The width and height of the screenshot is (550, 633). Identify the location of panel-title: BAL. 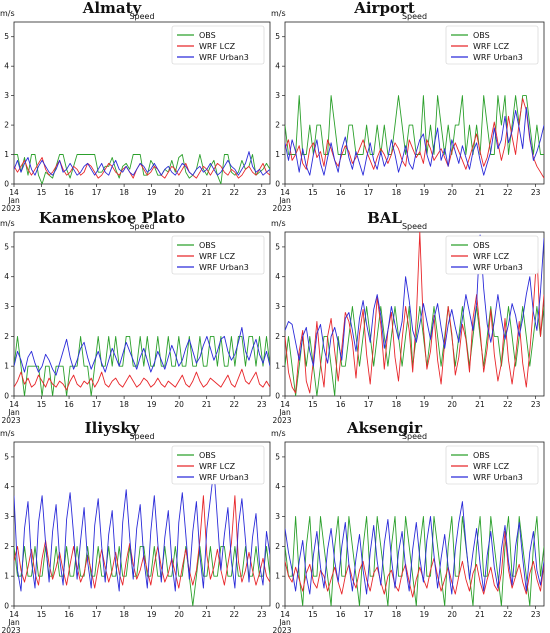
(384, 218).